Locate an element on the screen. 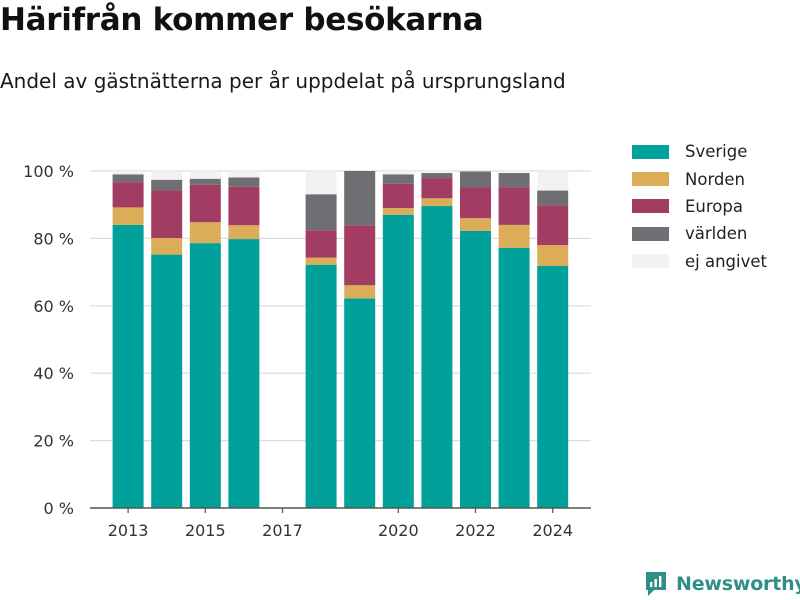 Image resolution: width=800 pixels, height=600 pixels. legend-item: ej angivet is located at coordinates (699, 261).